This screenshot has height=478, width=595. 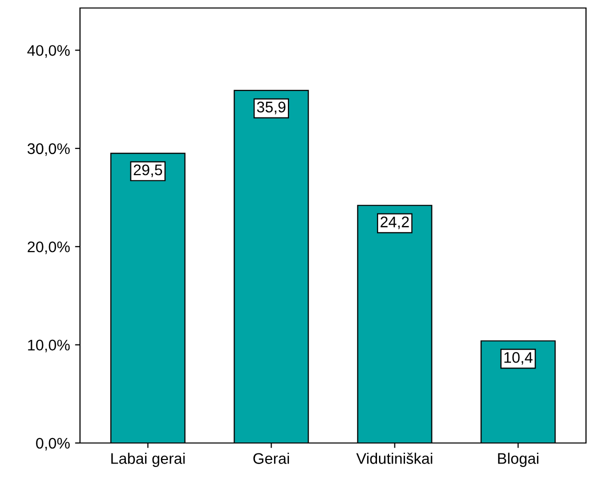 I want to click on data-label: 35,9, so click(x=271, y=108).